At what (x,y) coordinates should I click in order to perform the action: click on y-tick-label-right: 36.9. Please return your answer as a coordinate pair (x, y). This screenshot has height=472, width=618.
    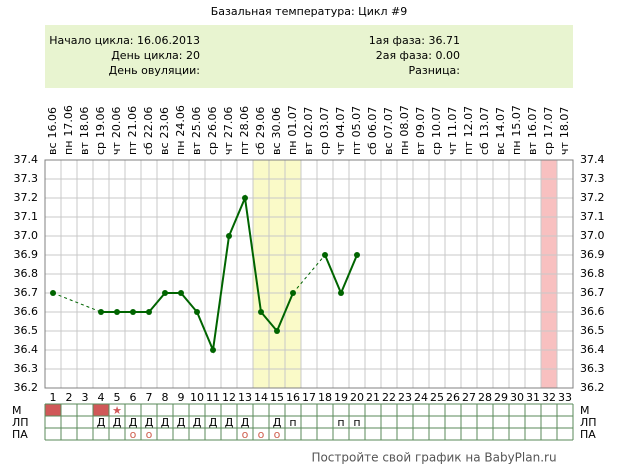
    Looking at the image, I should click on (592, 254).